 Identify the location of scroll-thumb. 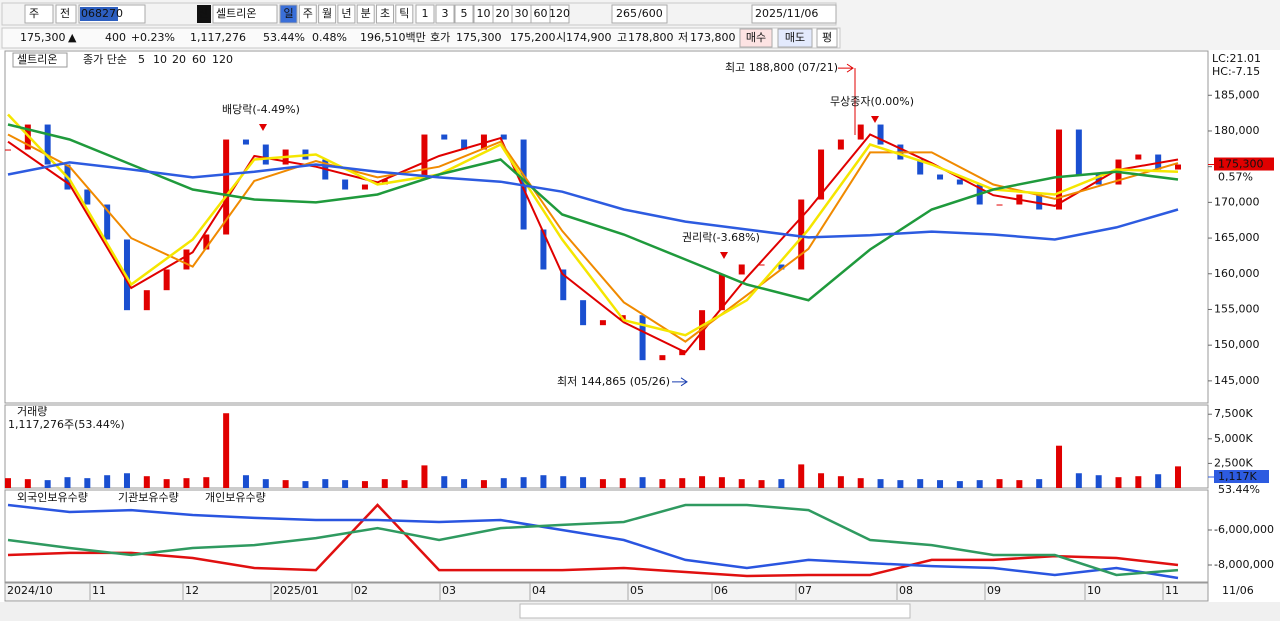
(715, 611).